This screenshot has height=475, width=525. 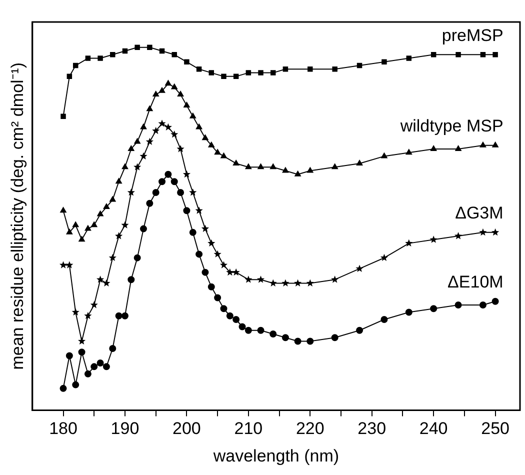 I want to click on x-tick-label: 180, so click(x=63, y=428).